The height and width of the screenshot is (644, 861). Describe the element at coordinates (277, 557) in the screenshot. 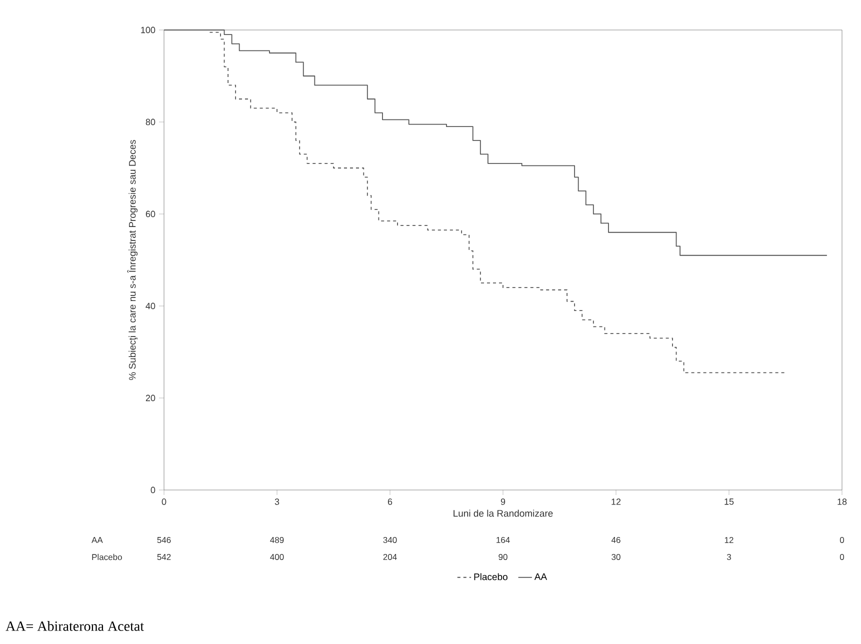

I see `text: 400` at that location.